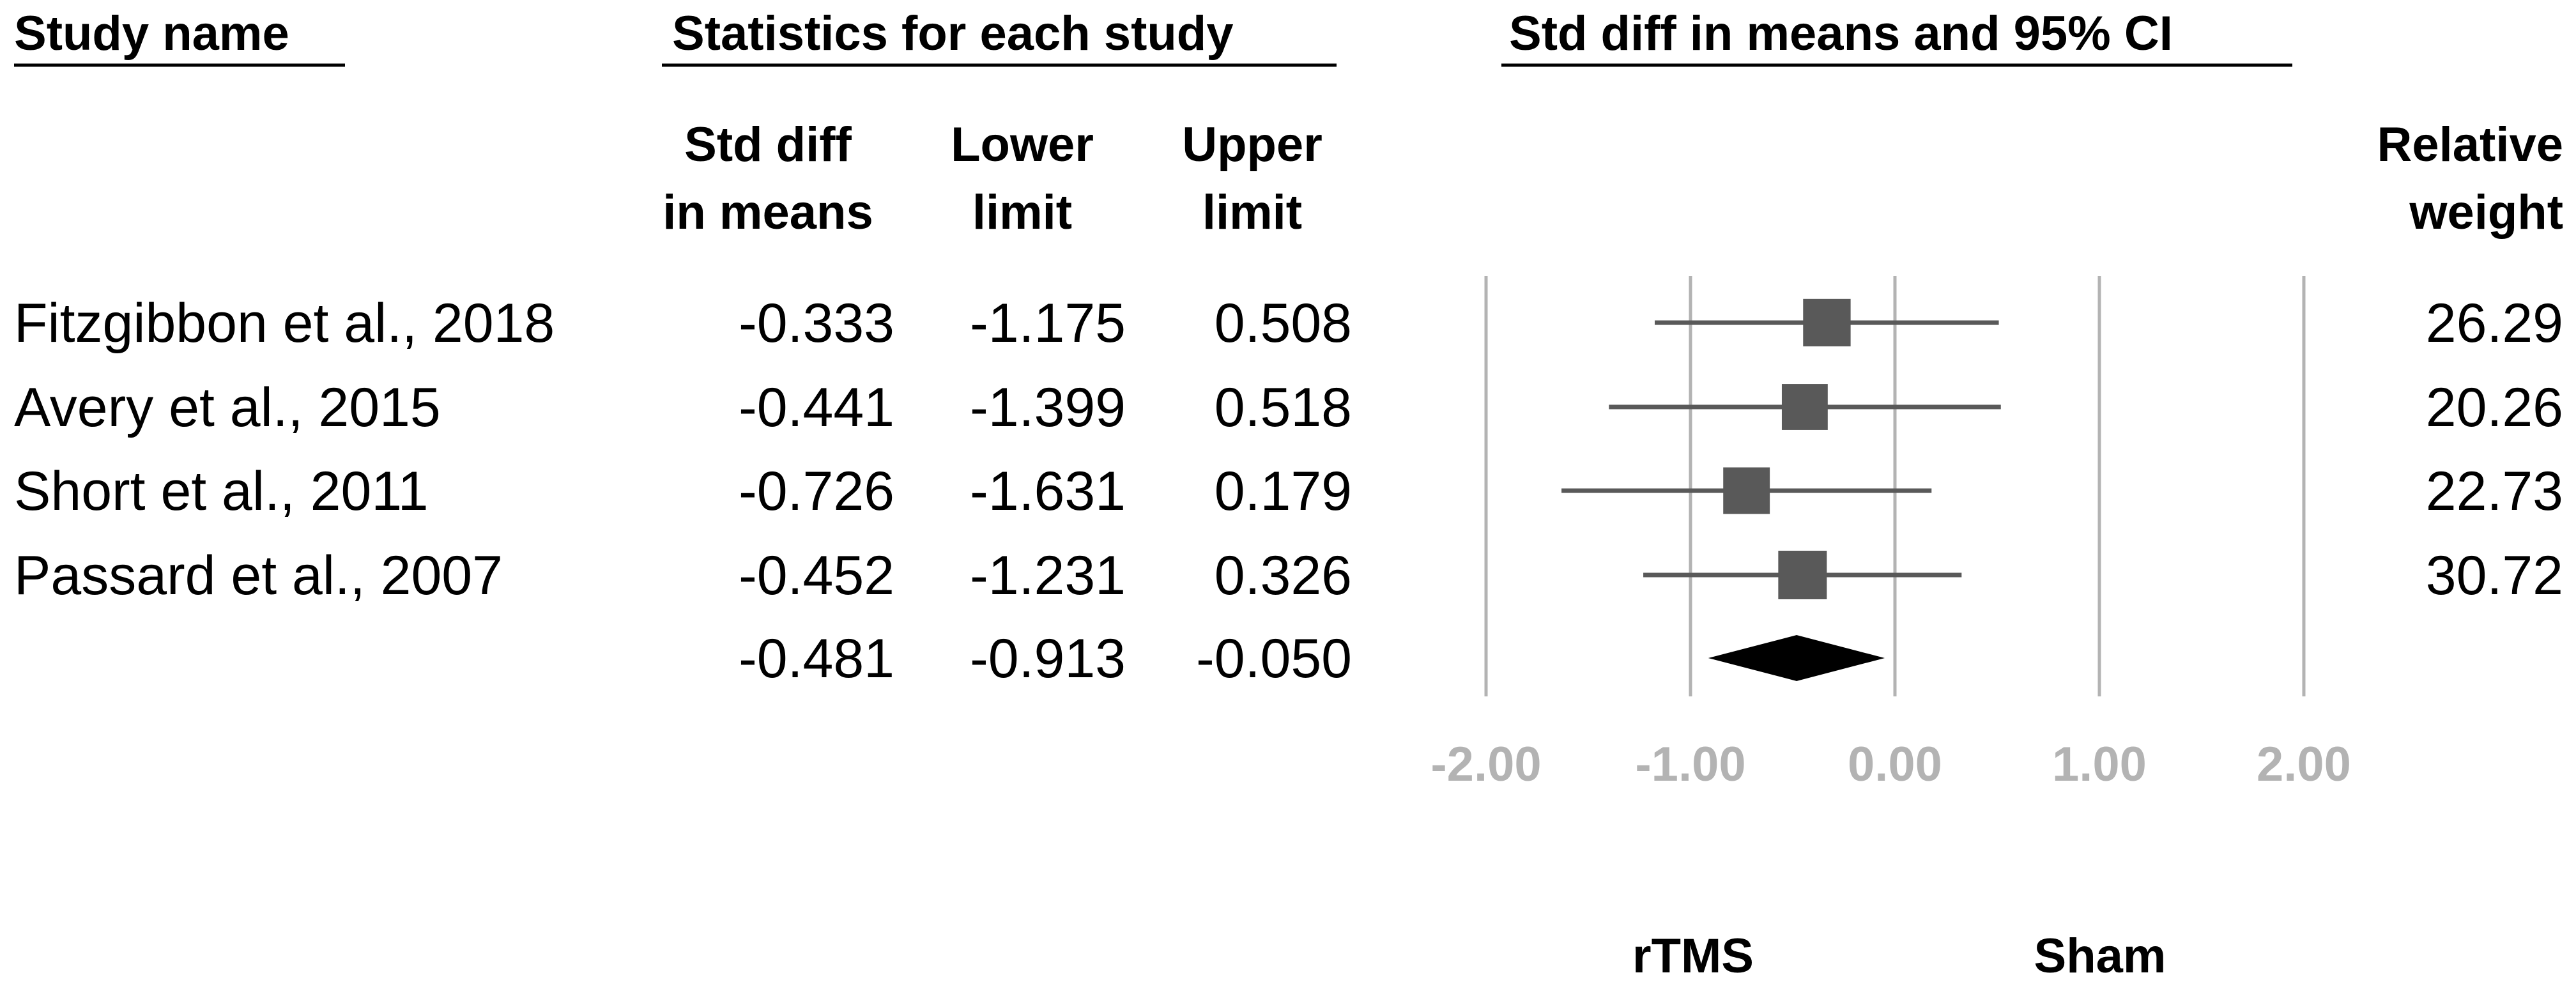  I want to click on lower-limit-value: -1.631, so click(1048, 491).